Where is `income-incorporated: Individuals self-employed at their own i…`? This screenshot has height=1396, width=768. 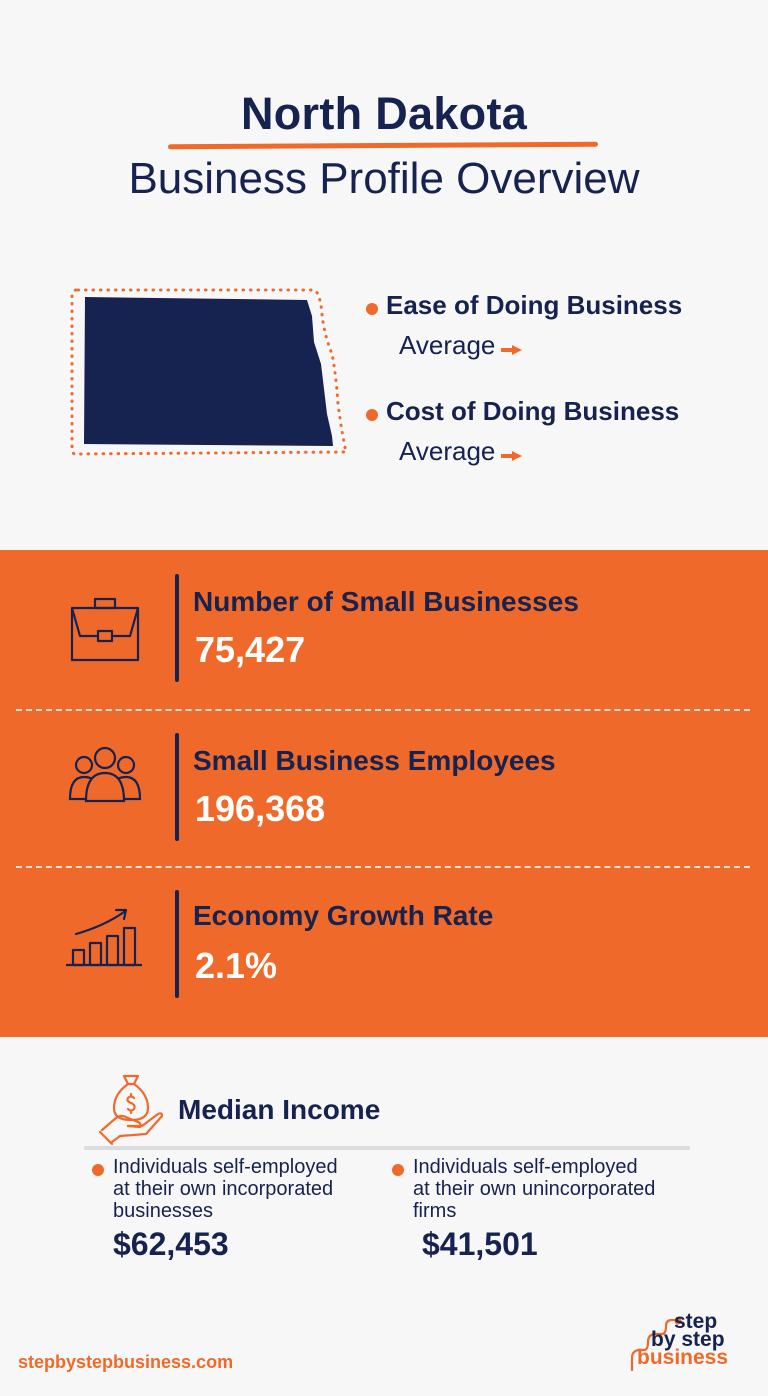
income-incorporated: Individuals self-employed at their own i… is located at coordinates (237, 1211).